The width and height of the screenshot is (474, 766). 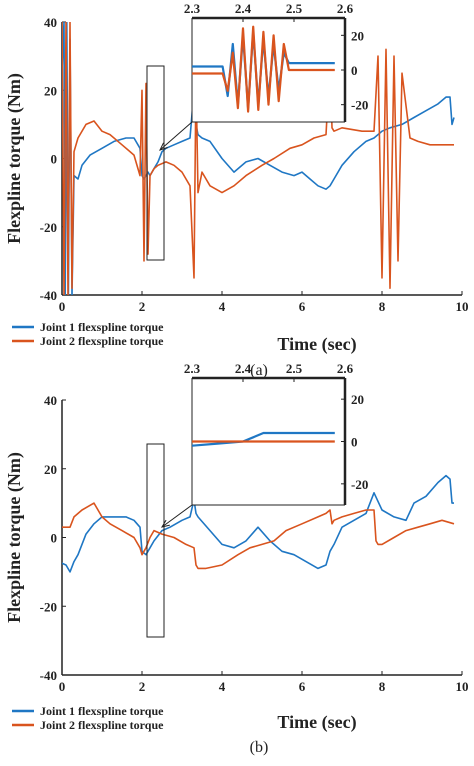 I want to click on panel-caption: (a), so click(x=259, y=370).